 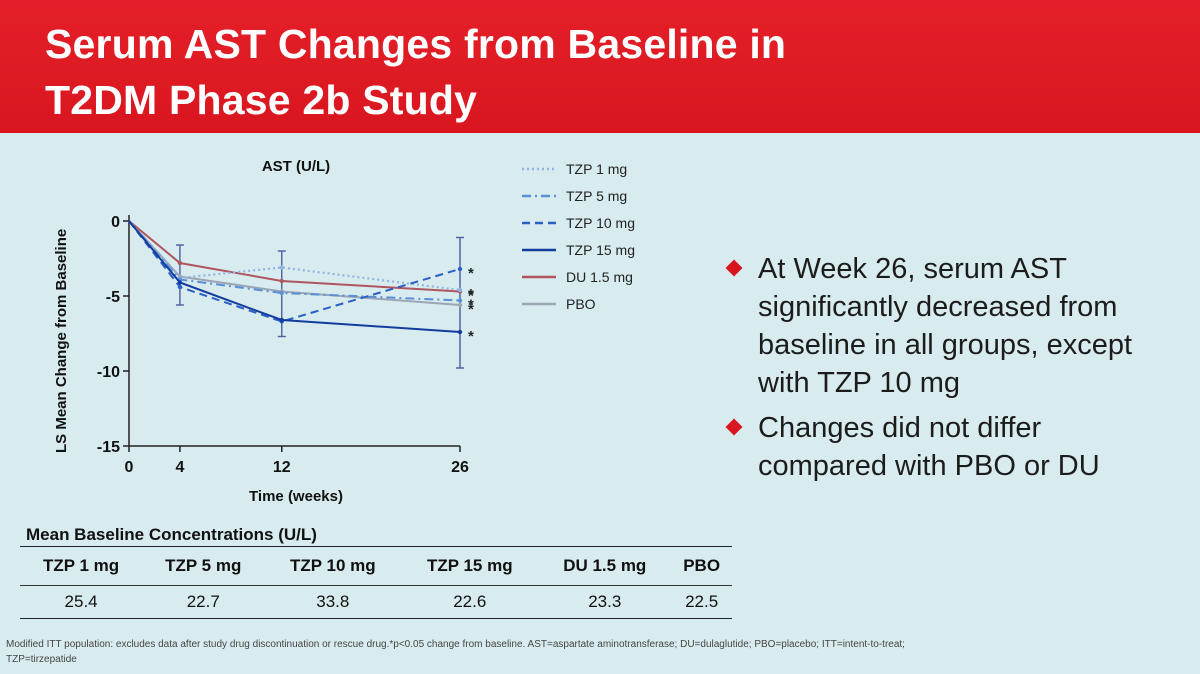 What do you see at coordinates (599, 277) in the screenshot?
I see `legend-label: DU 1.5 mg` at bounding box center [599, 277].